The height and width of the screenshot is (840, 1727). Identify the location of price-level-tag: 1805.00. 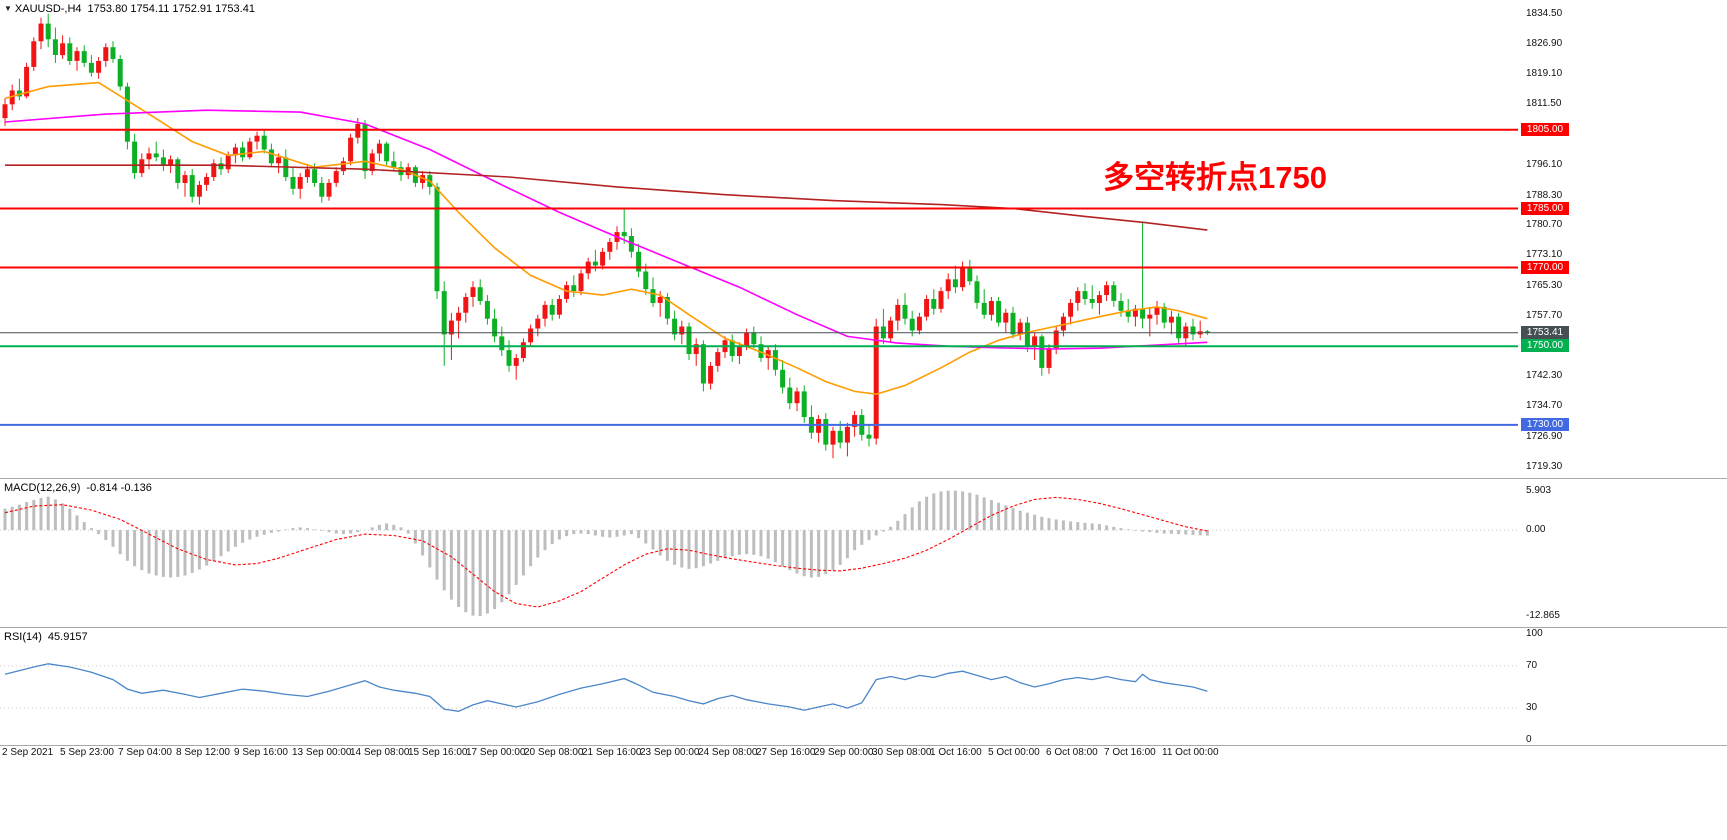
(1545, 129).